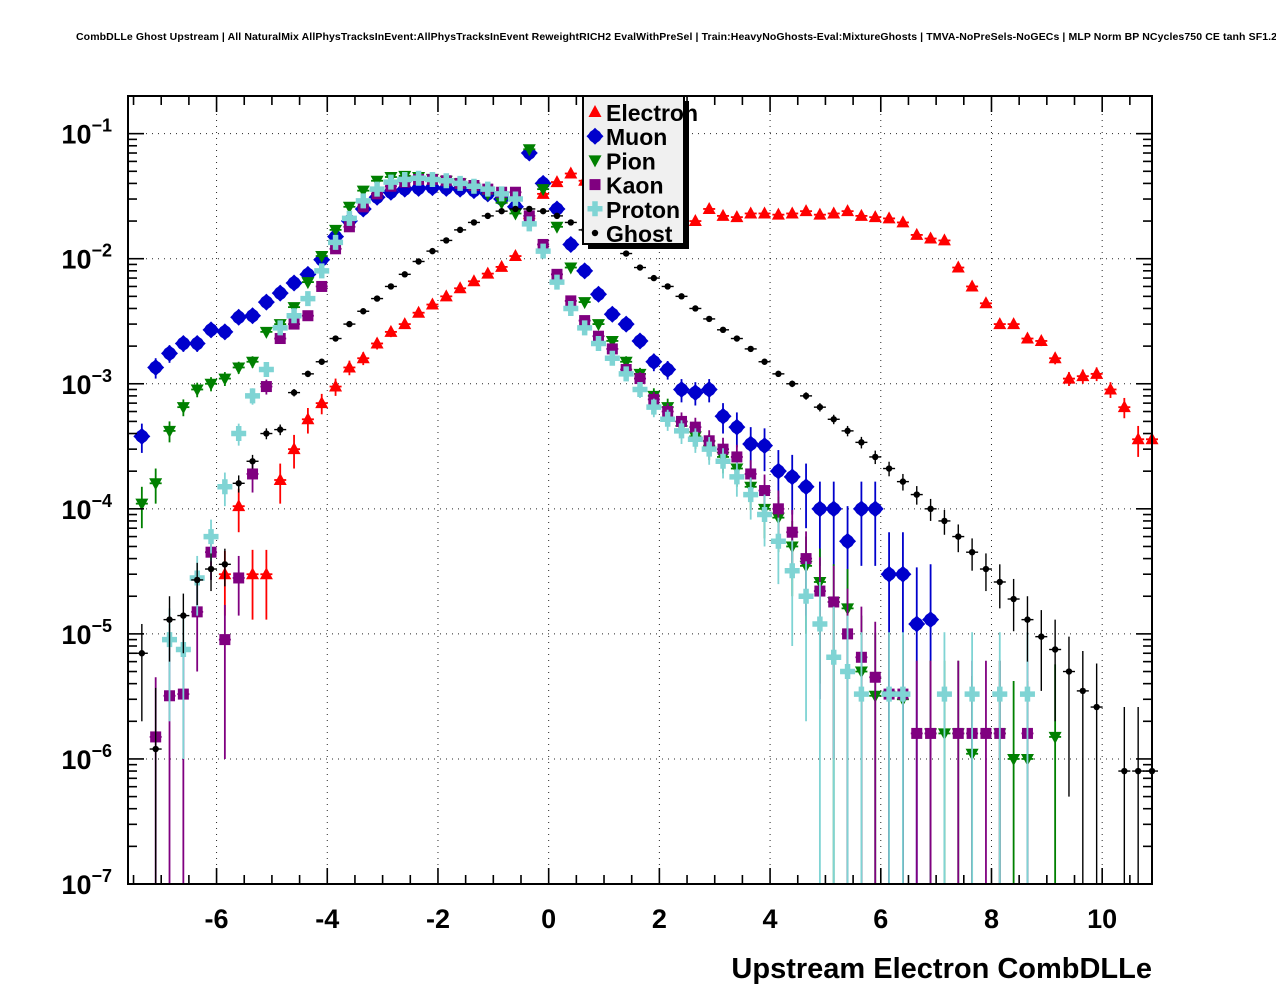 This screenshot has width=1276, height=996. Describe the element at coordinates (86, 758) in the screenshot. I see `y-tick-label: 10⁻⁶` at that location.